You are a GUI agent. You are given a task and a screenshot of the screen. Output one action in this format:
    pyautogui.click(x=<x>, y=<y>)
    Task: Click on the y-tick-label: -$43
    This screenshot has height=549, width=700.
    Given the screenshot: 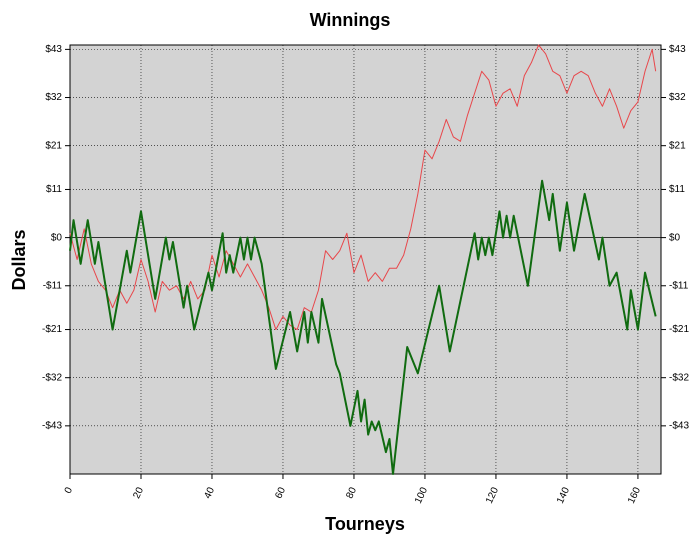 What is the action you would take?
    pyautogui.click(x=52, y=425)
    